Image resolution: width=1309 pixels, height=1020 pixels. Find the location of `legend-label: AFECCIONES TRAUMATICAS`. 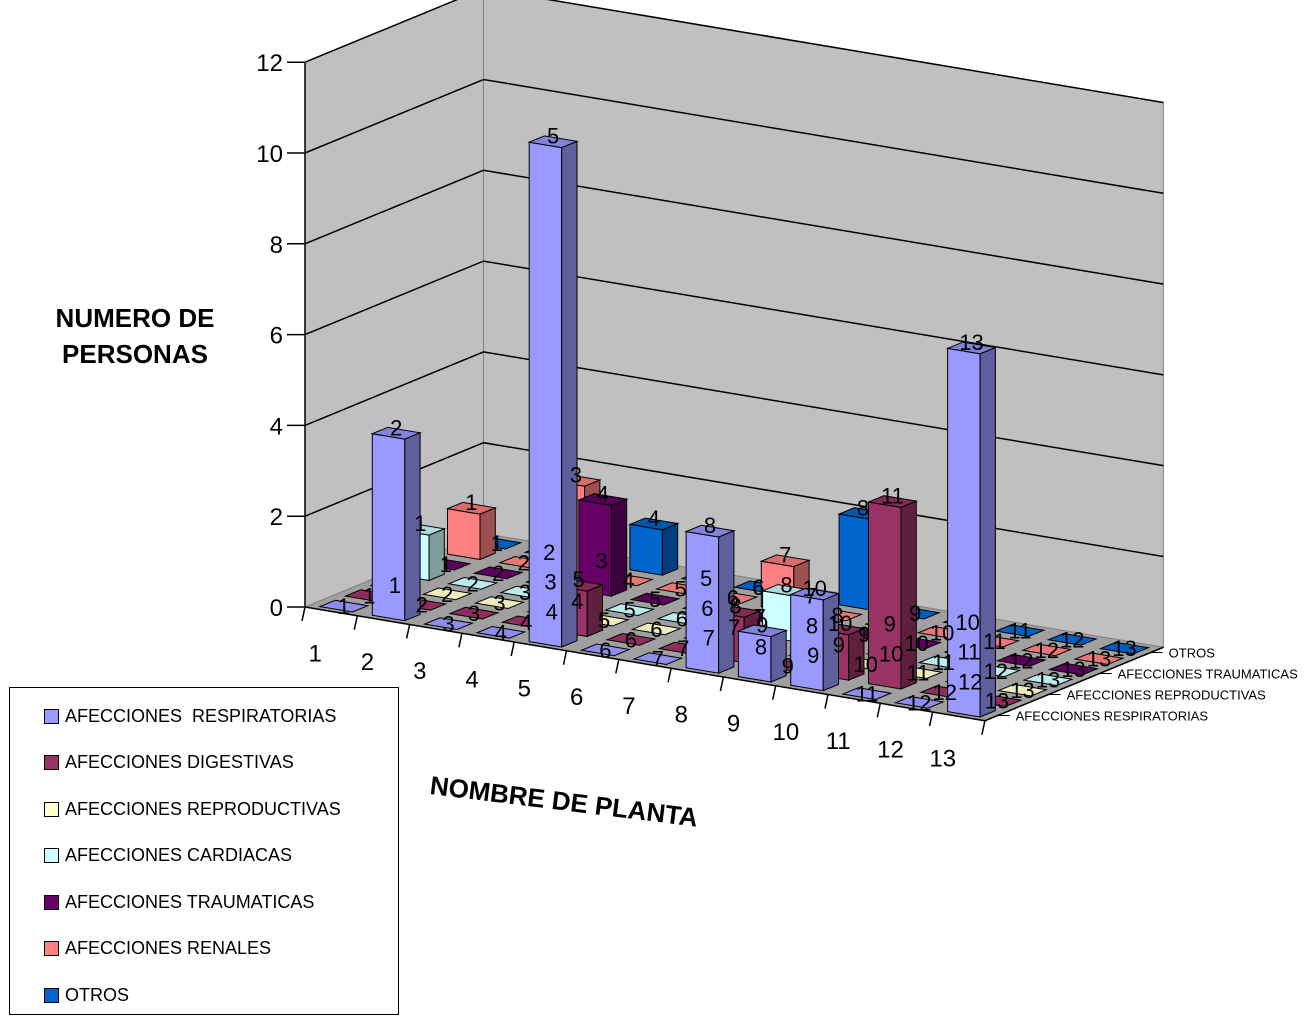

legend-label: AFECCIONES TRAUMATICAS is located at coordinates (190, 901).